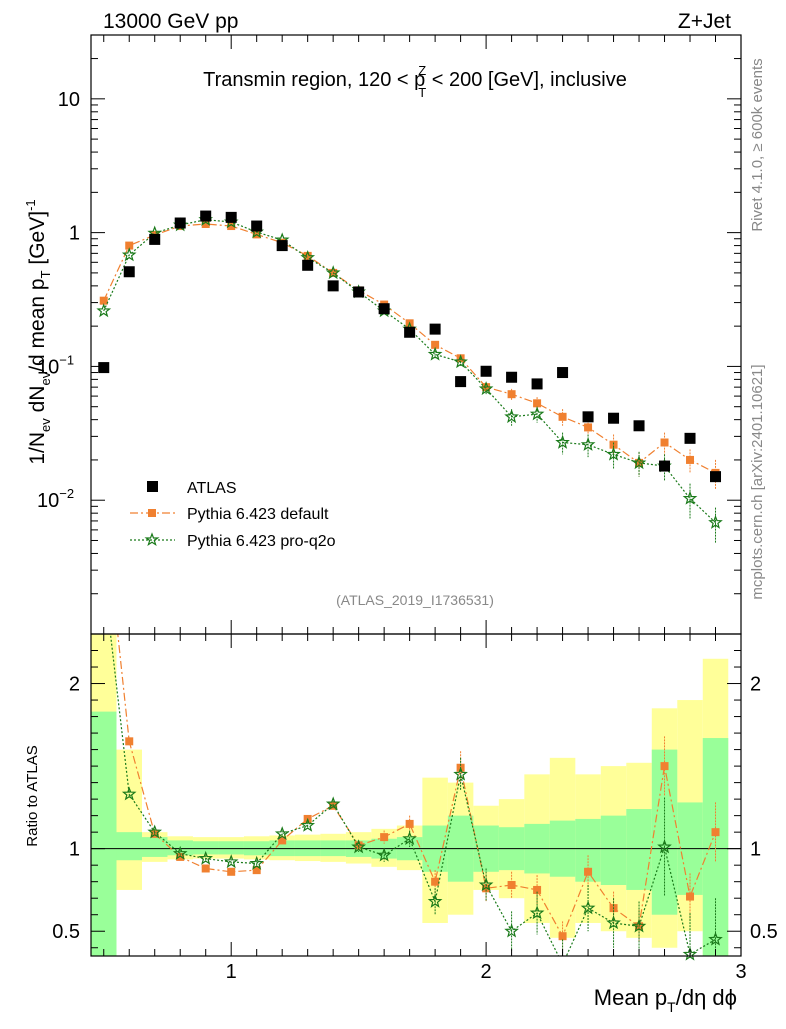 The image size is (786, 1029). Describe the element at coordinates (152, 513) in the screenshot. I see `legend-marker-default` at that location.